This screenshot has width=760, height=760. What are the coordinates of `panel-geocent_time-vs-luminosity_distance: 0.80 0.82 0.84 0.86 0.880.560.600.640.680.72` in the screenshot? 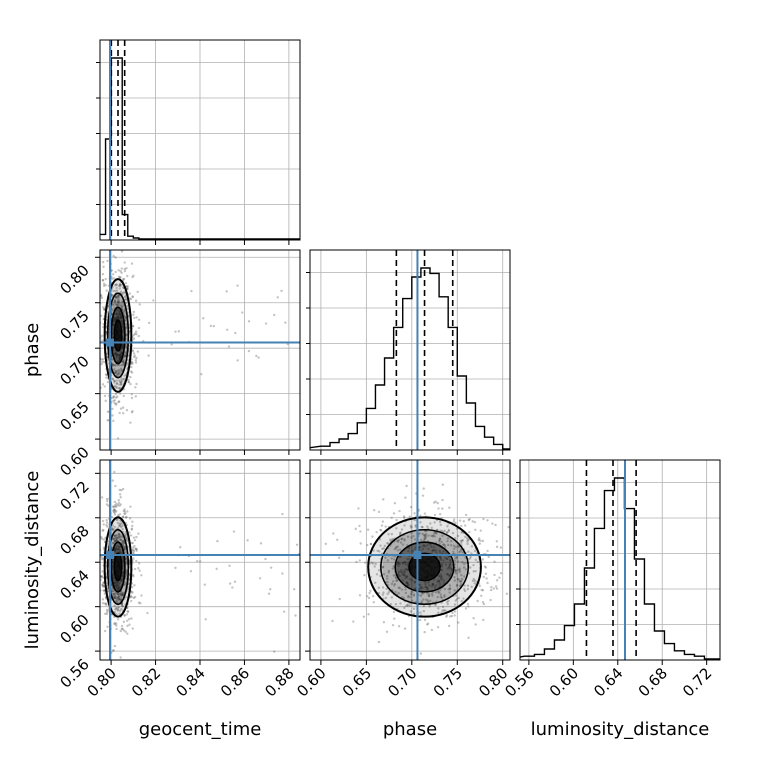 It's located at (178, 579).